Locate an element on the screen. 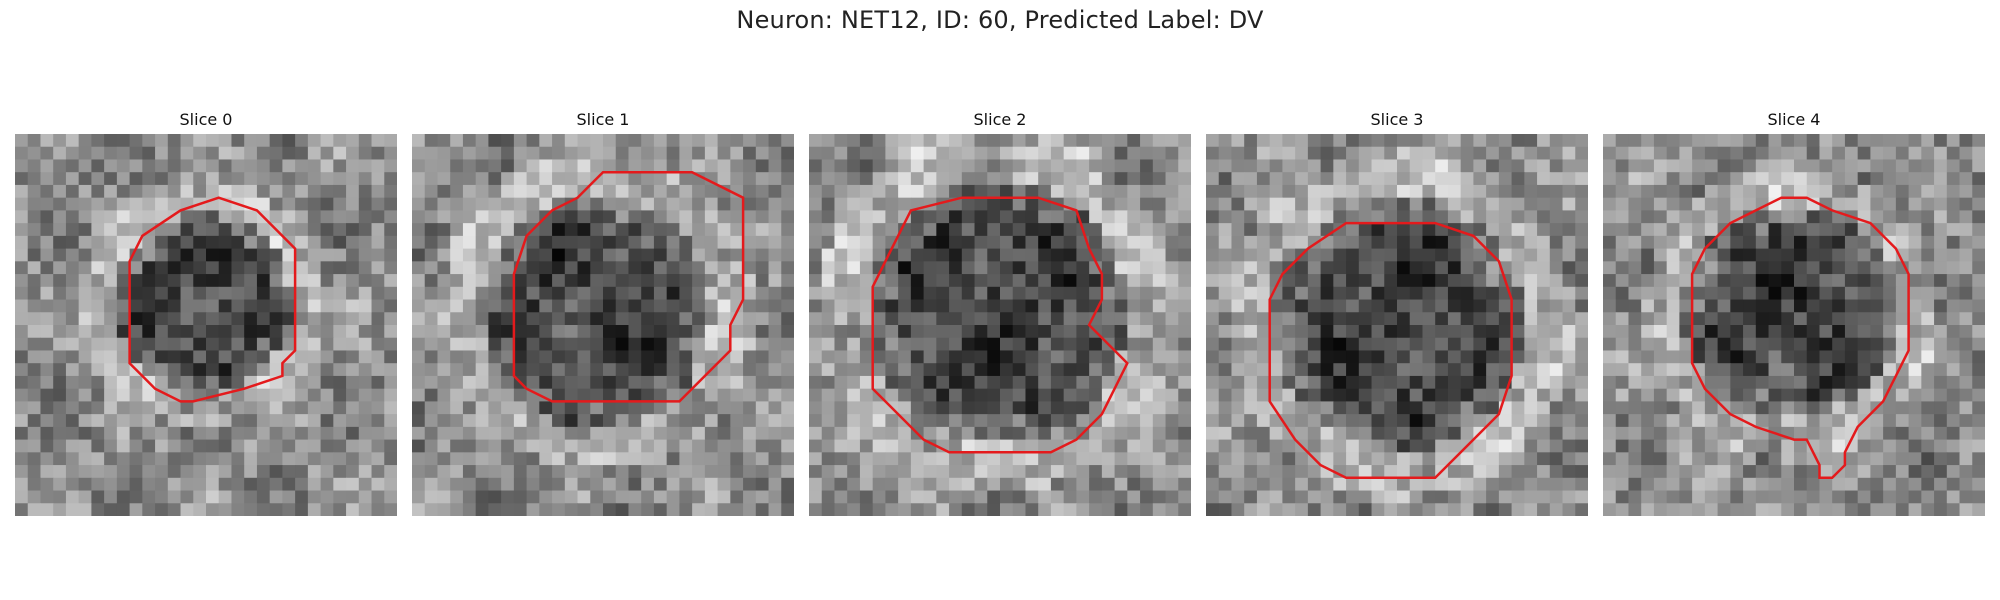 The height and width of the screenshot is (600, 2000). slice-panel-4: Slice 4 is located at coordinates (1794, 312).